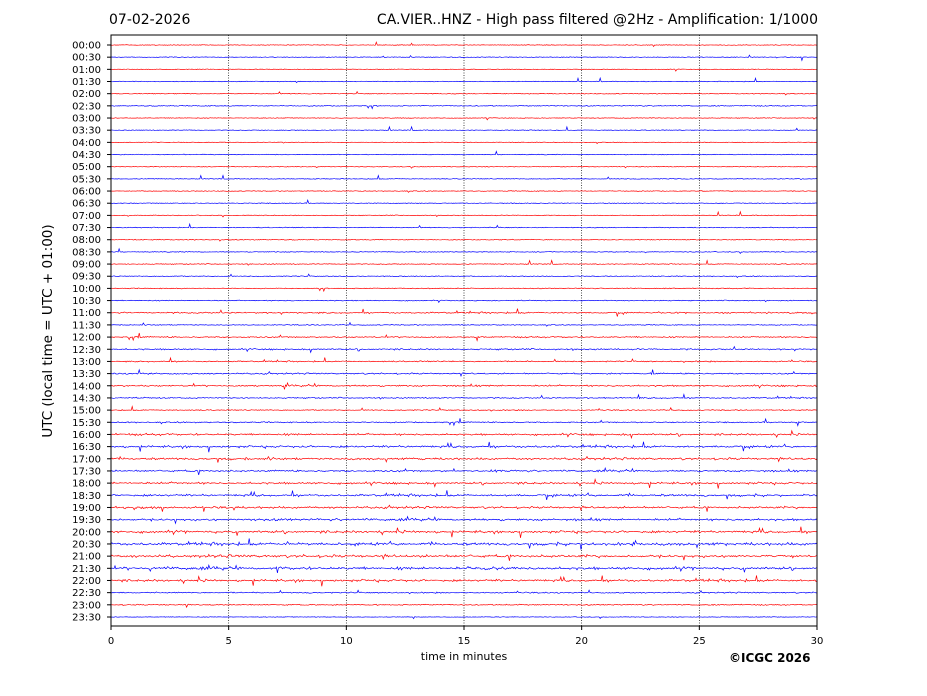 This screenshot has width=927, height=696. Describe the element at coordinates (86, 301) in the screenshot. I see `y-tick-label: 10:30` at that location.